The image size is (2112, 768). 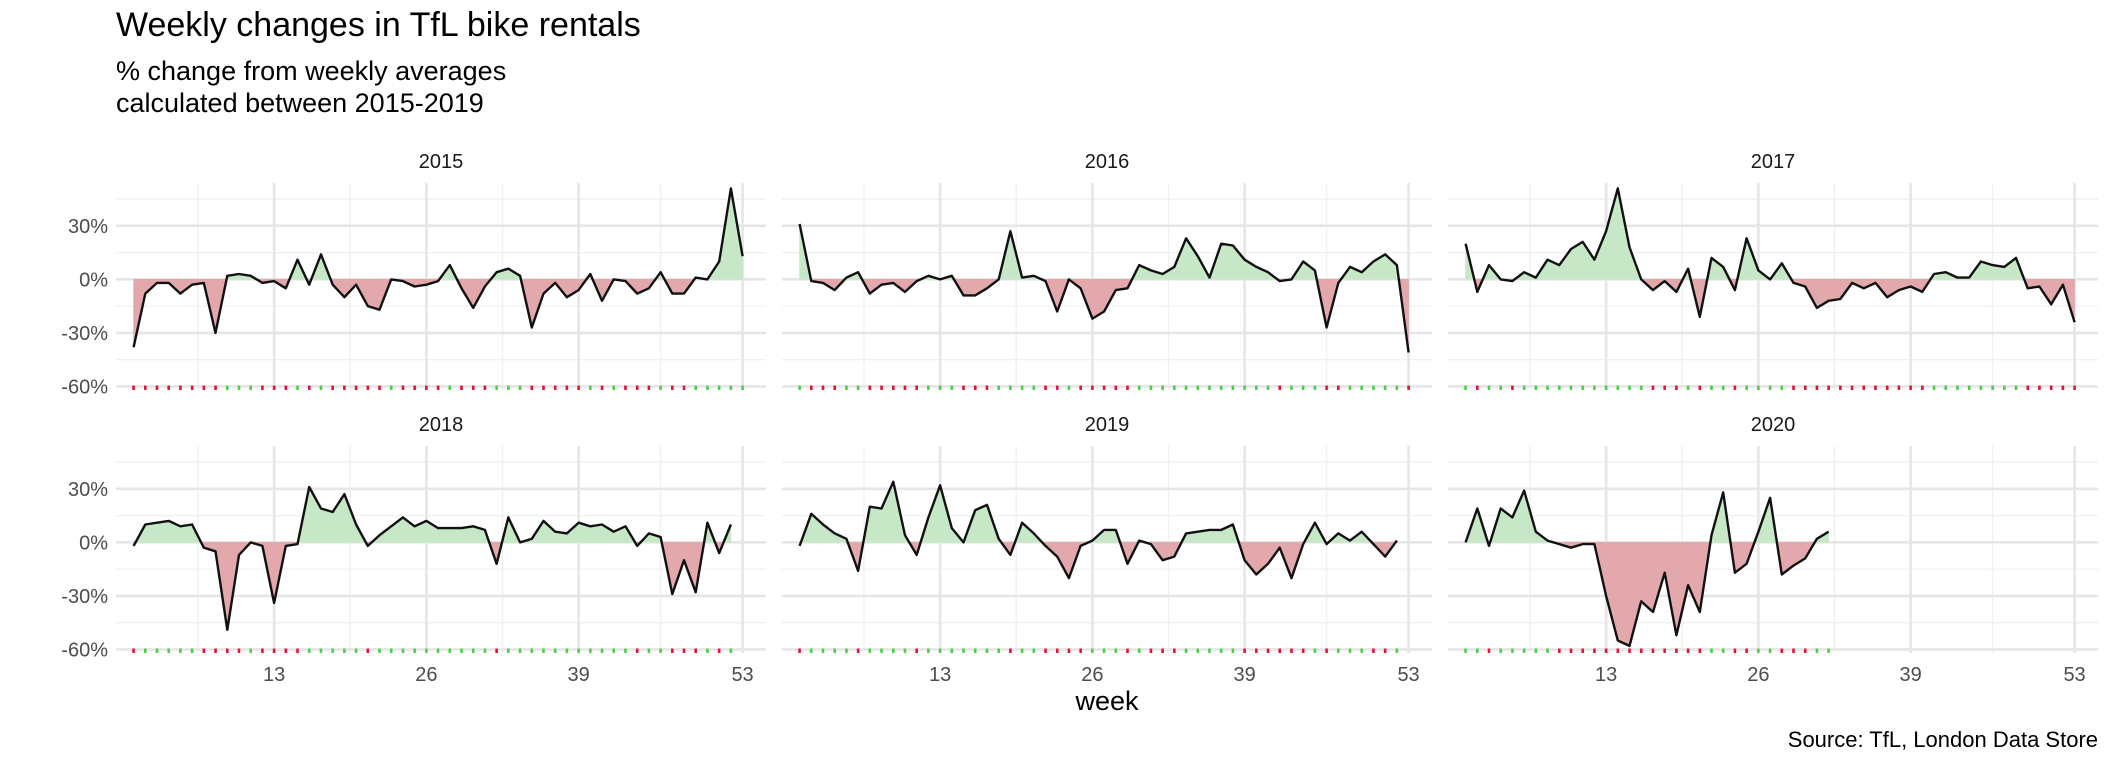 I want to click on panel-2015, so click(x=441, y=286).